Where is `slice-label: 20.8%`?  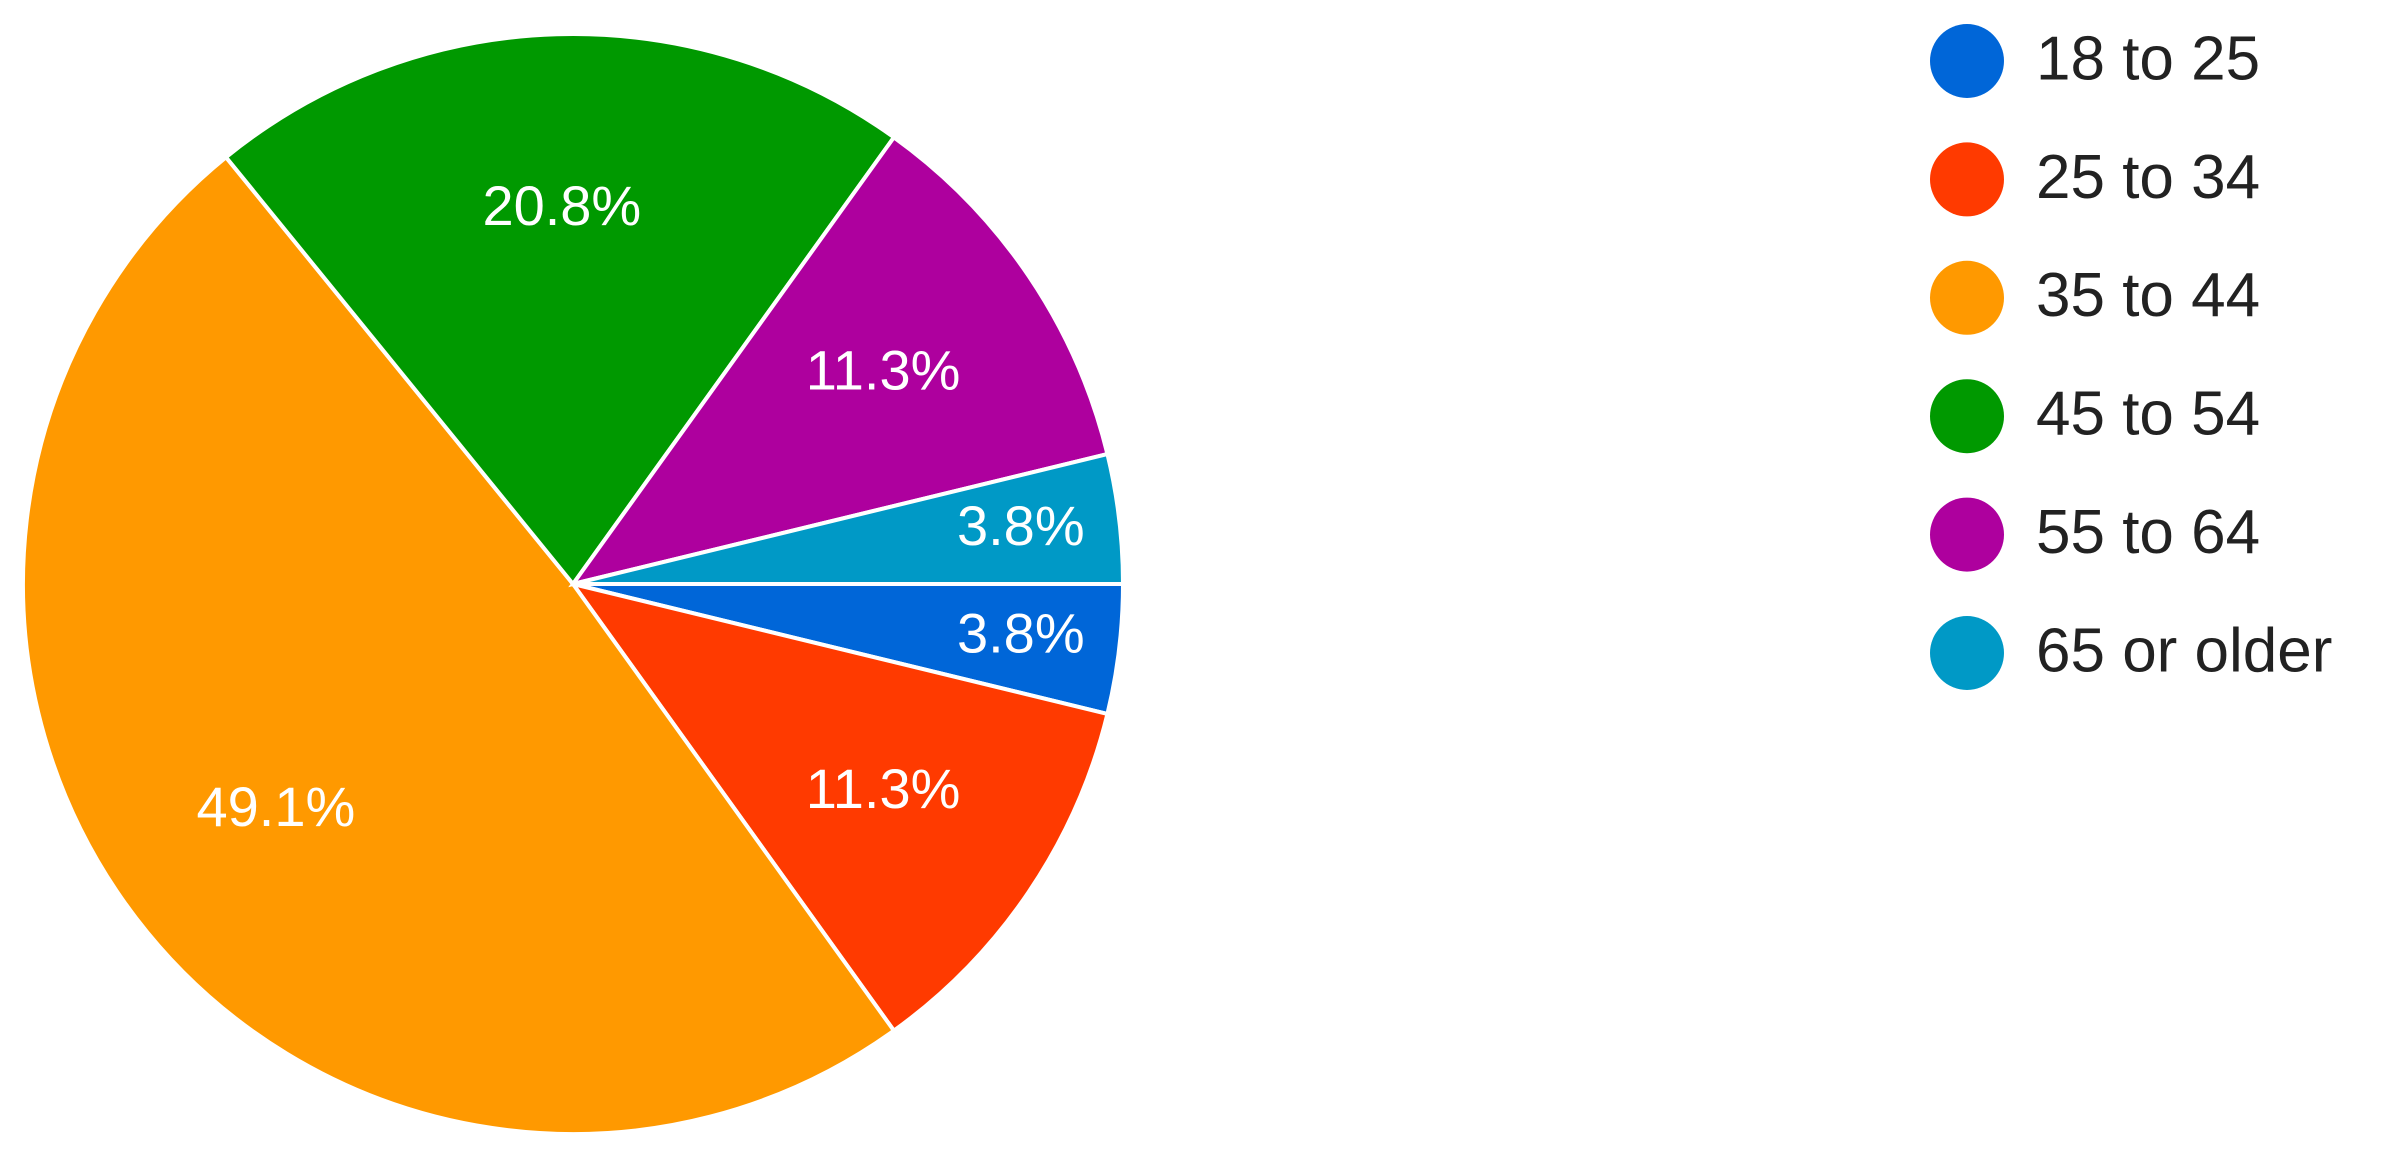 slice-label: 20.8% is located at coordinates (561, 205).